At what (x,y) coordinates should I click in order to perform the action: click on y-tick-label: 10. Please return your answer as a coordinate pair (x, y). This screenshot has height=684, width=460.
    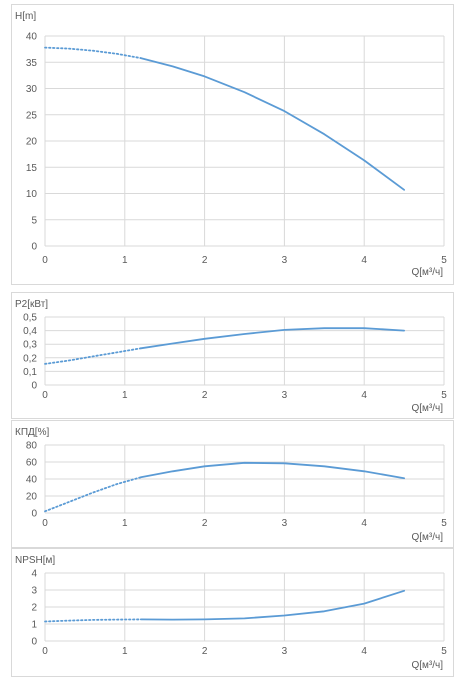
    Looking at the image, I should click on (32, 194).